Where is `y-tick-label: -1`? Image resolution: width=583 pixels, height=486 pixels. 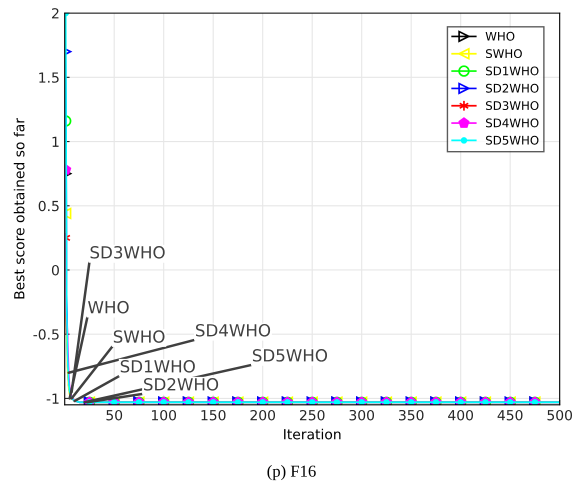 y-tick-label: -1 is located at coordinates (52, 399).